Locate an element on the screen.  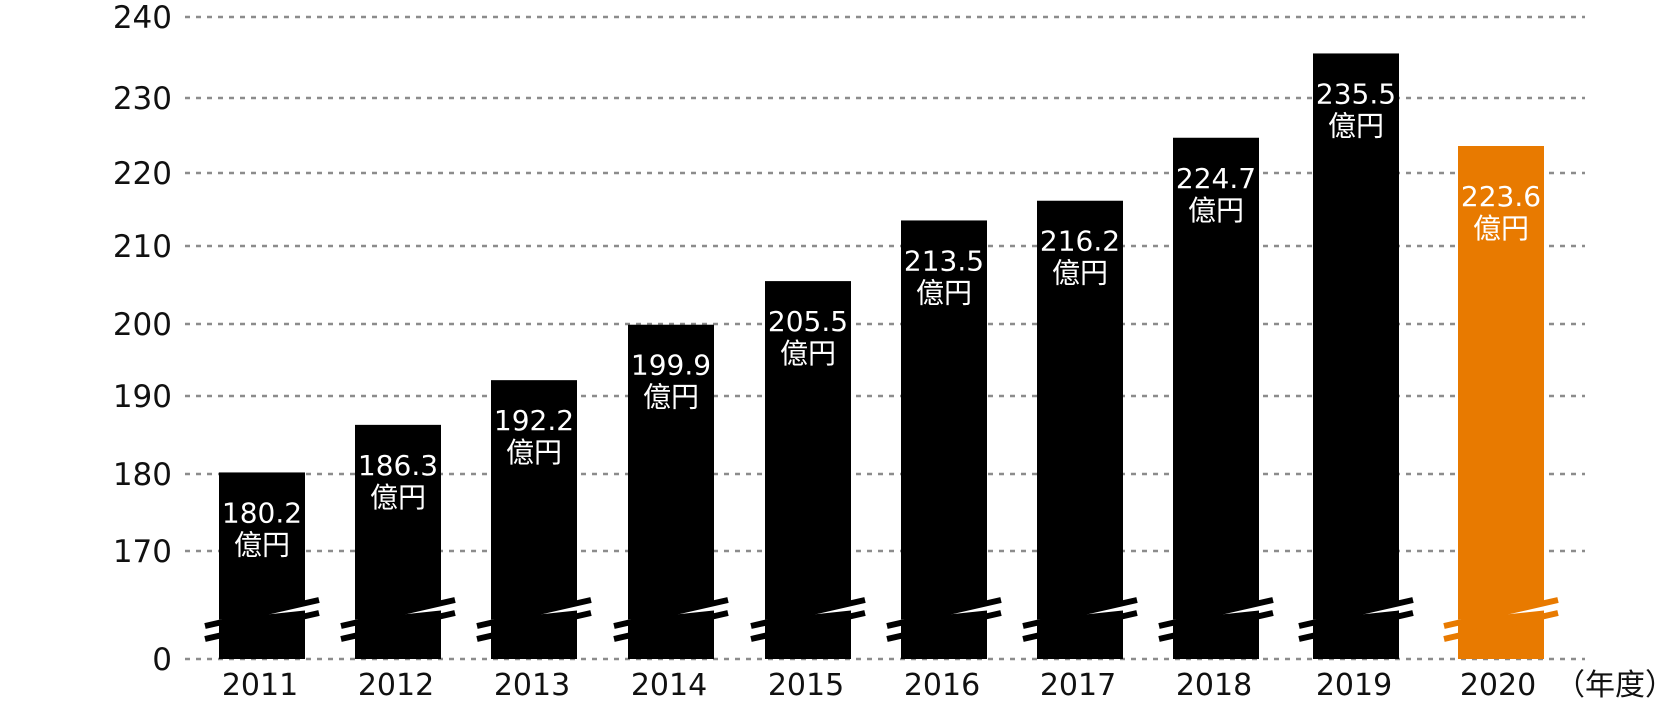
data-label-value: 224.7 is located at coordinates (1216, 178).